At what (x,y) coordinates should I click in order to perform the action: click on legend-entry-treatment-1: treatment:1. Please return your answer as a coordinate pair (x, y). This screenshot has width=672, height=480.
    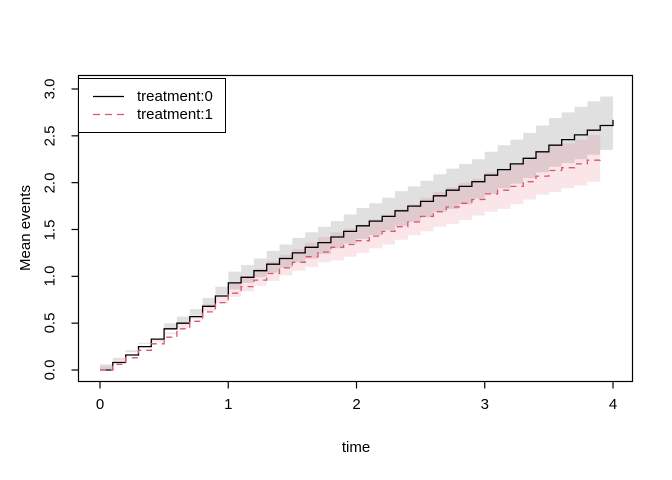
    Looking at the image, I should click on (152, 114).